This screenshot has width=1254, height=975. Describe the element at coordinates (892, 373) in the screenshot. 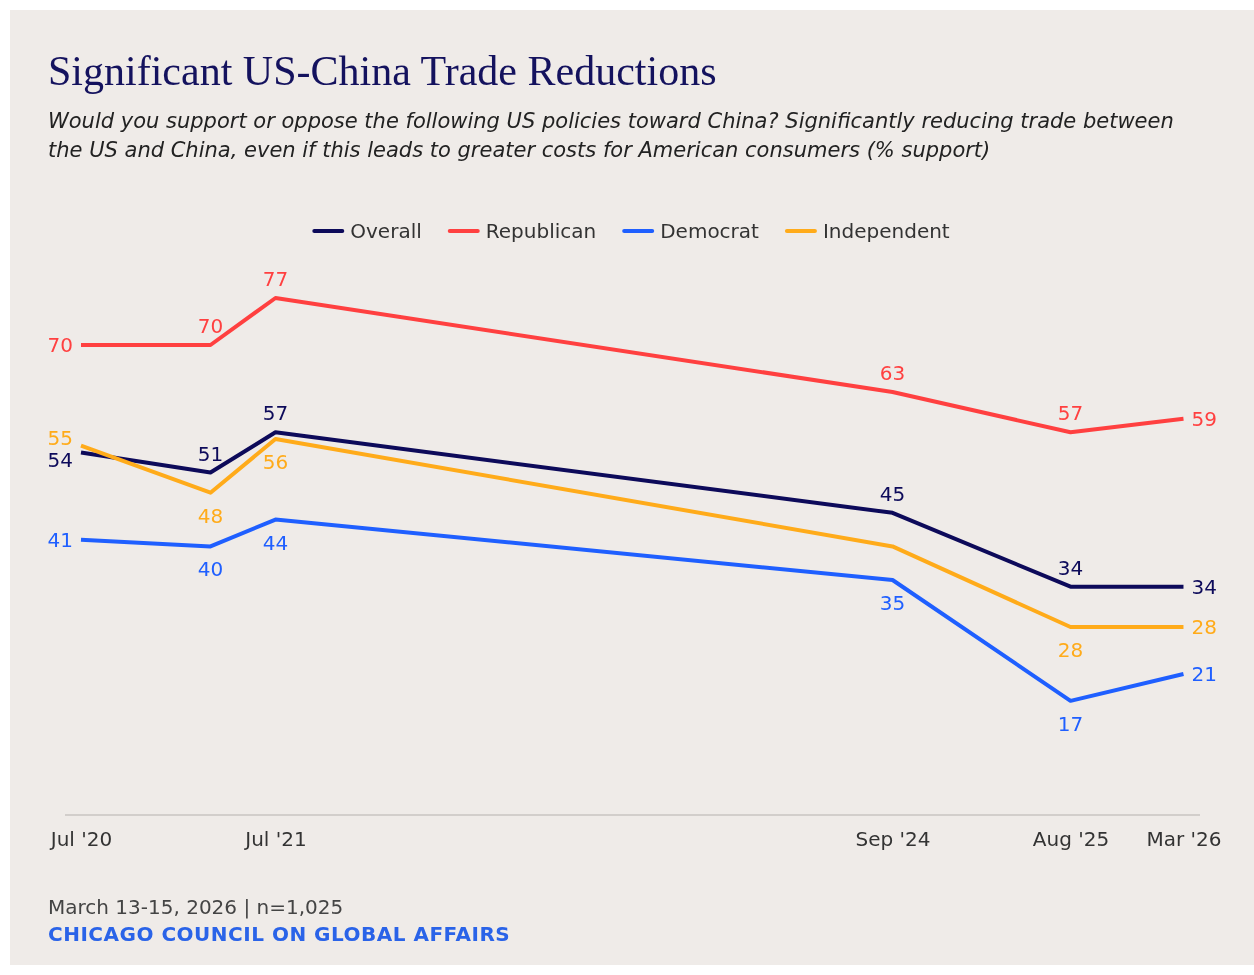

I see `data-label: 63` at that location.